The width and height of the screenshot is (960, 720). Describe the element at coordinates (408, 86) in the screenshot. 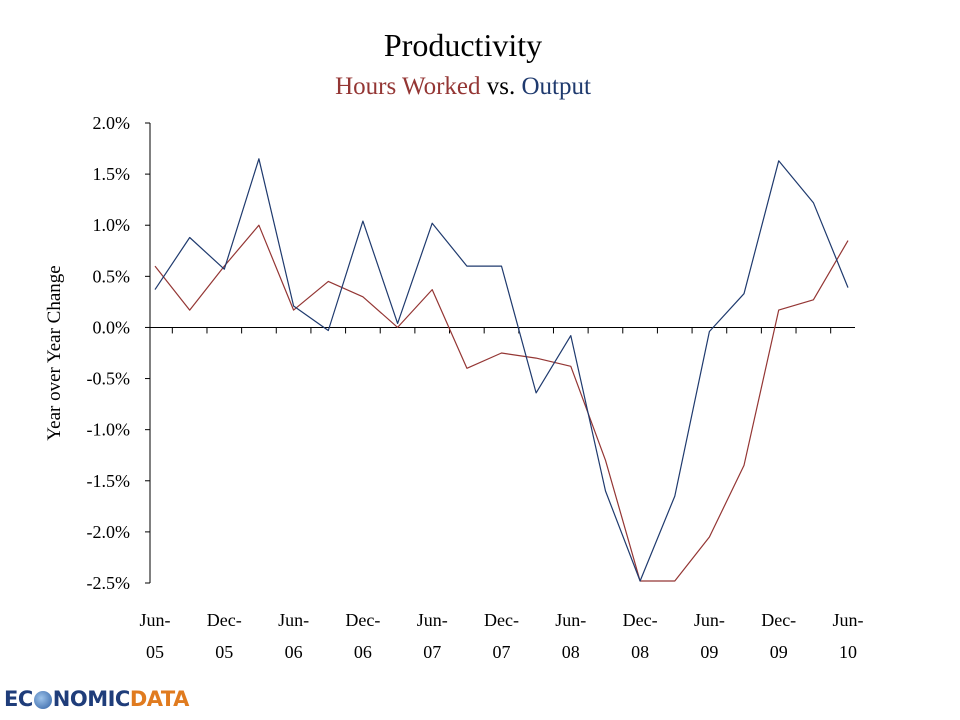

I see `subtitle-hours-worked: Hours Worked` at that location.